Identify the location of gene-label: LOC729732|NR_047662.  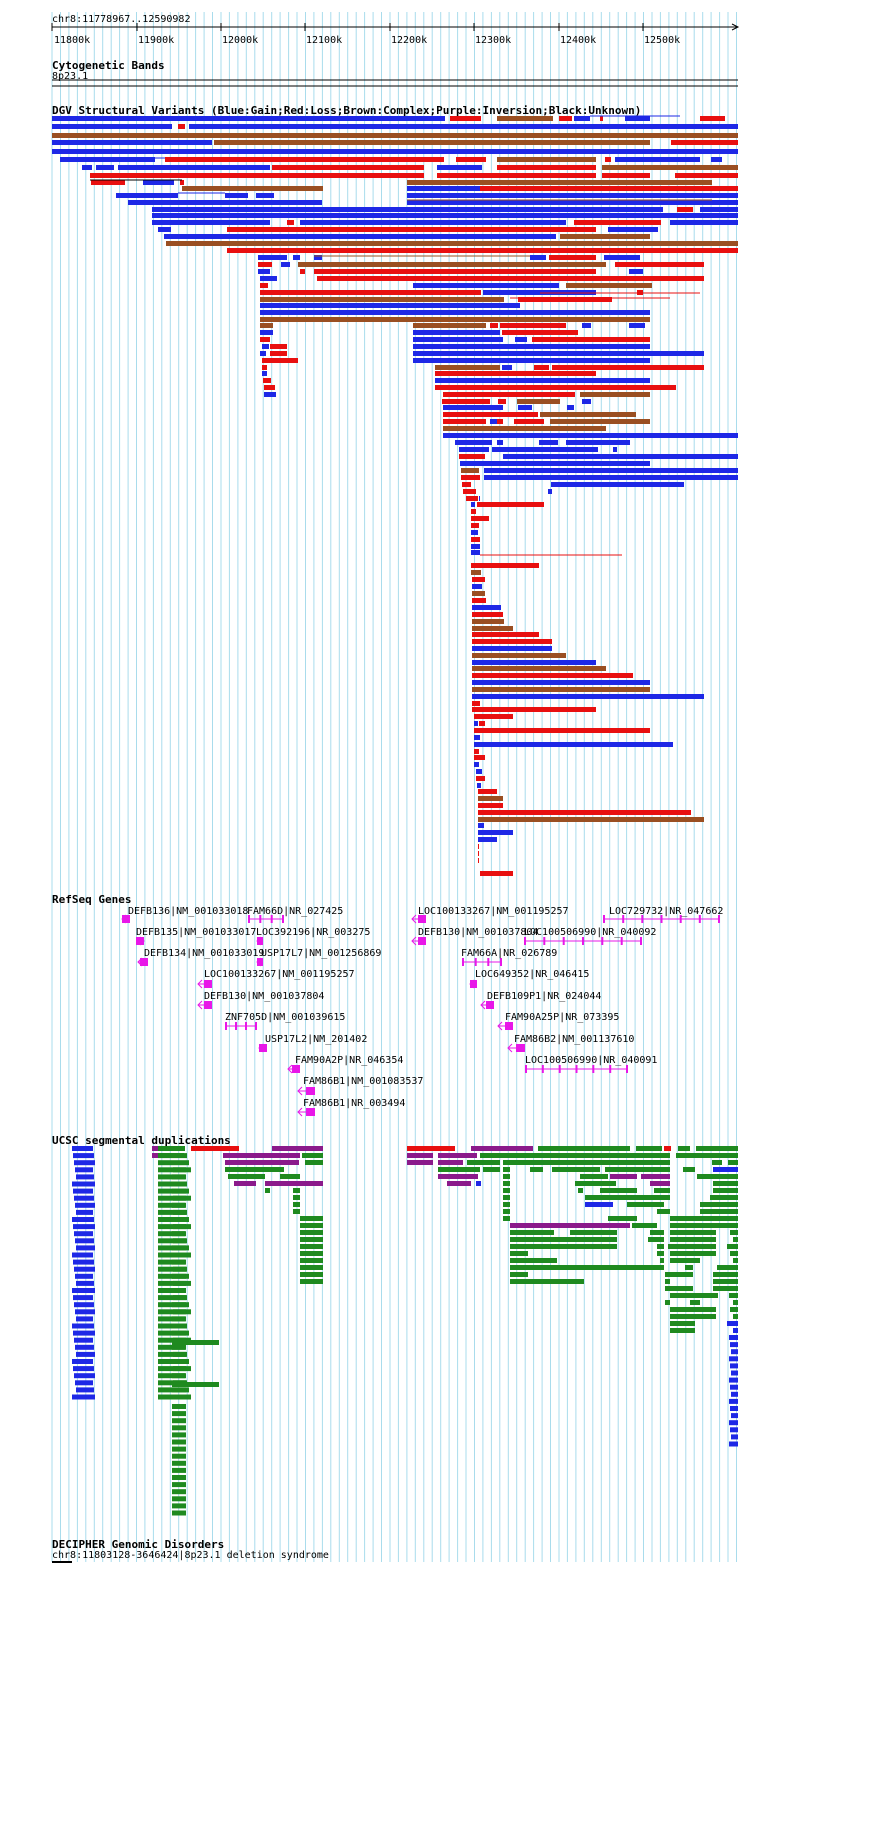
(666, 911).